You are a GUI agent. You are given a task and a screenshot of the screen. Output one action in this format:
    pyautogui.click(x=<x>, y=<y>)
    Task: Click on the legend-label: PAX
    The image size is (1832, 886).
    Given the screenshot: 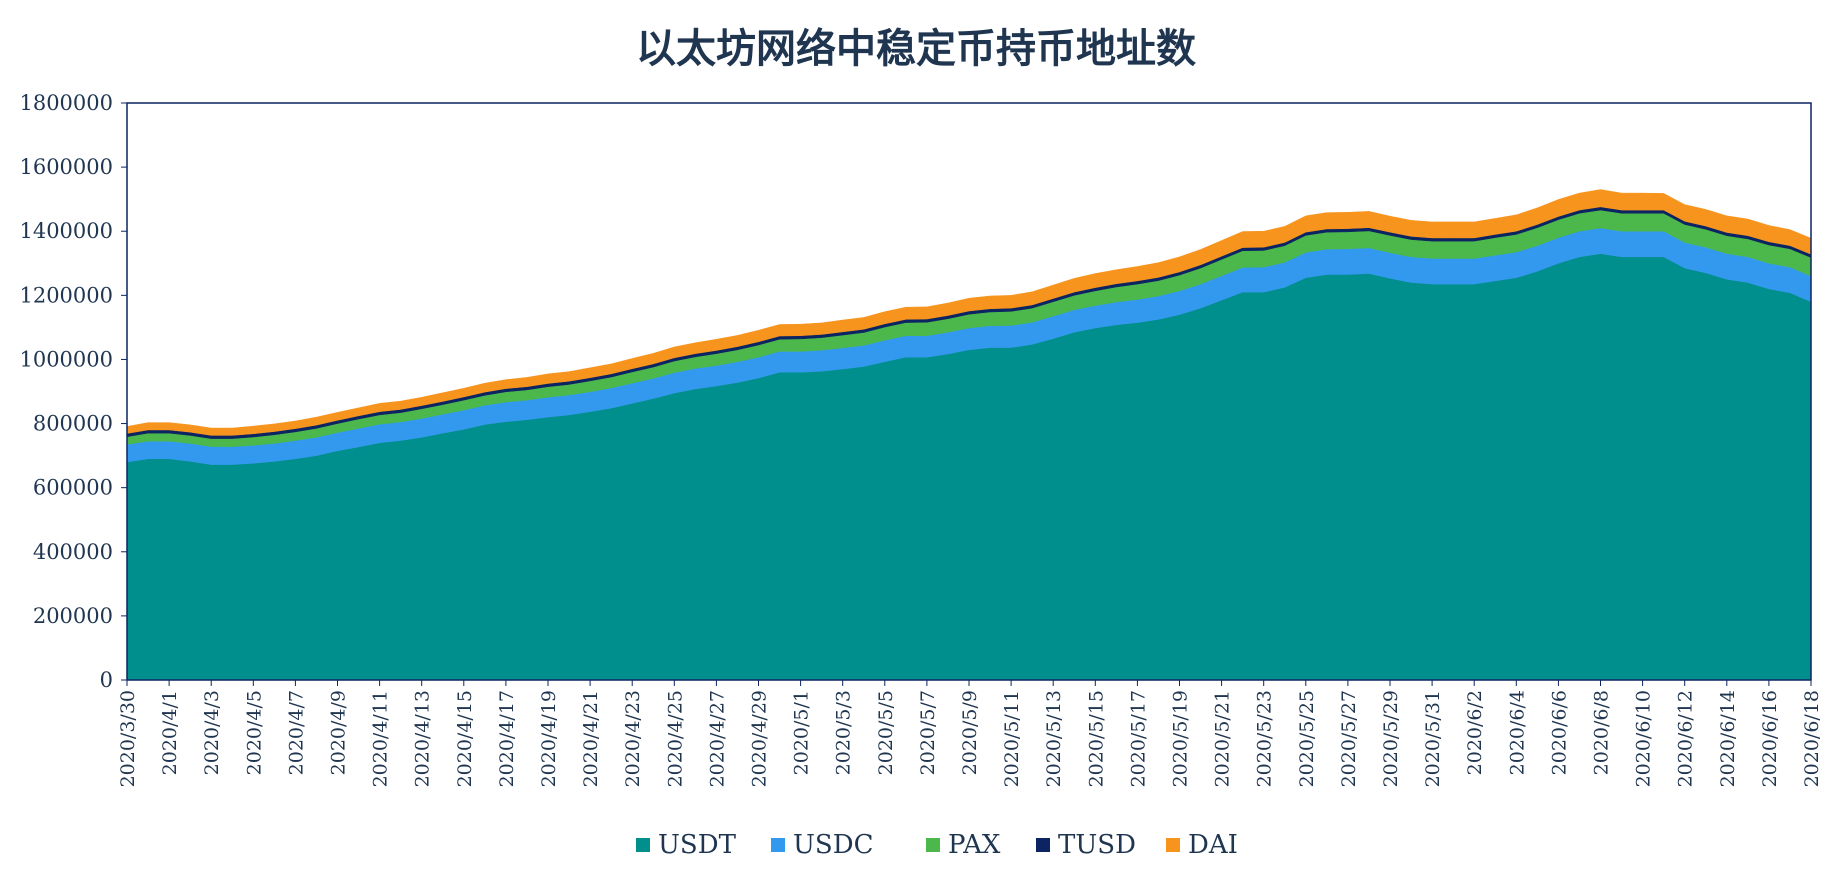 What is the action you would take?
    pyautogui.click(x=974, y=845)
    